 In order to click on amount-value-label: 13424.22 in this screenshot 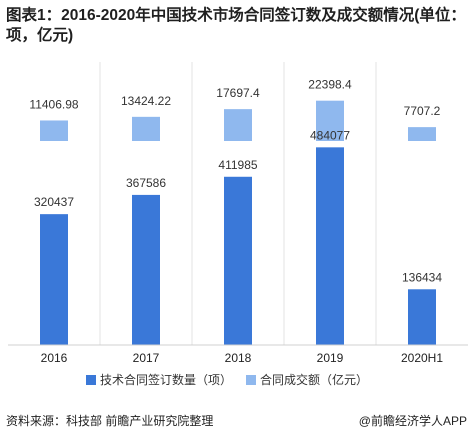, I will do `click(146, 101)`.